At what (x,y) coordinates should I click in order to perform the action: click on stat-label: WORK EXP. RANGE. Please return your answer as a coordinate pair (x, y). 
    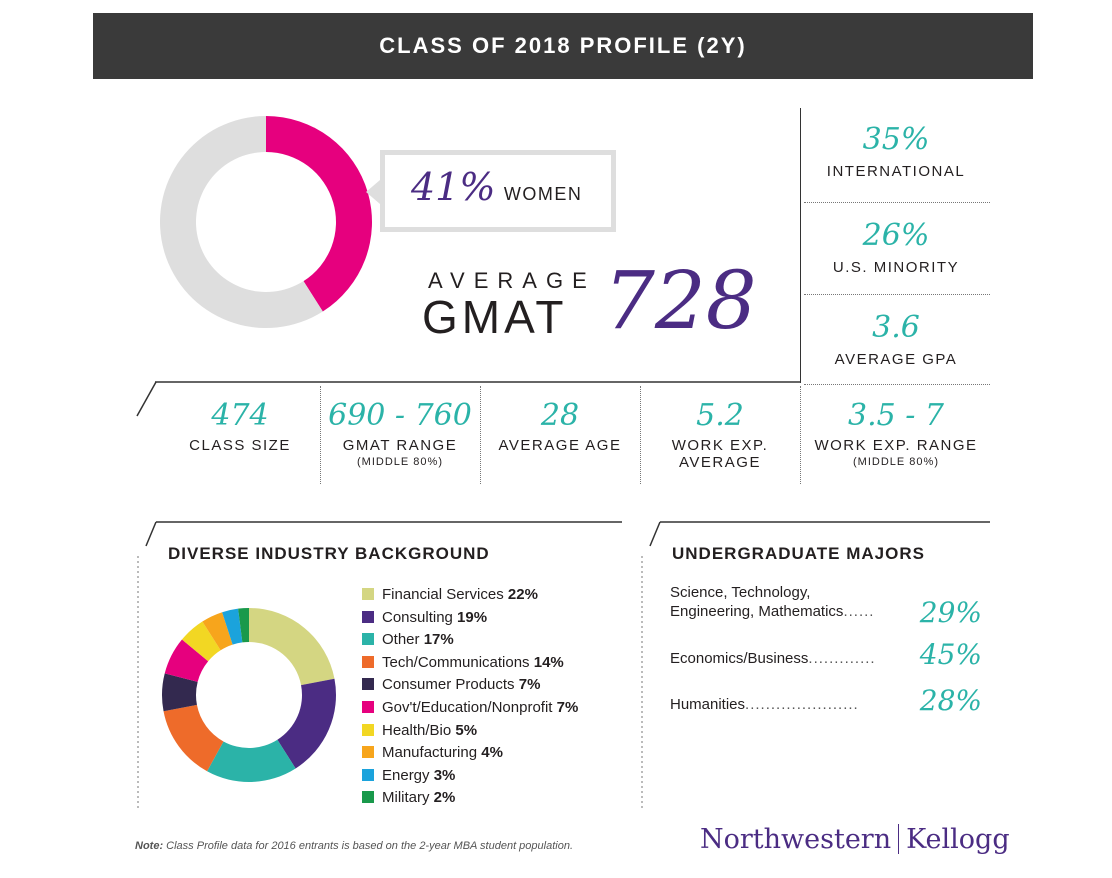
    Looking at the image, I should click on (896, 445).